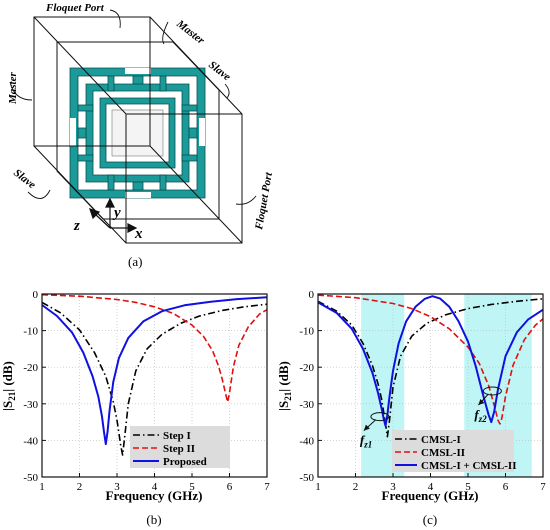 The image size is (550, 530). I want to click on resonator-pattern, so click(137, 133).